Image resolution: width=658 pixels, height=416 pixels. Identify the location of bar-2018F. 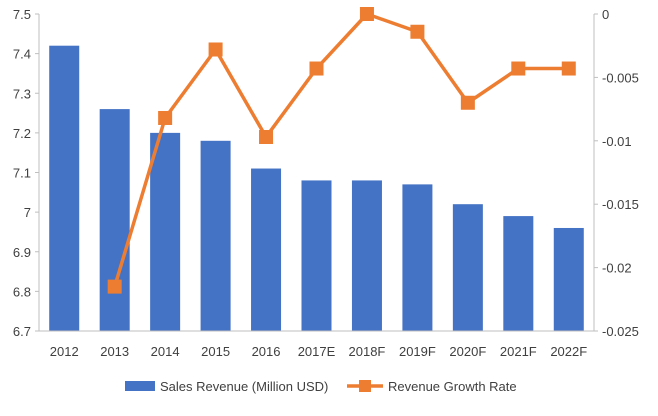
(366, 255).